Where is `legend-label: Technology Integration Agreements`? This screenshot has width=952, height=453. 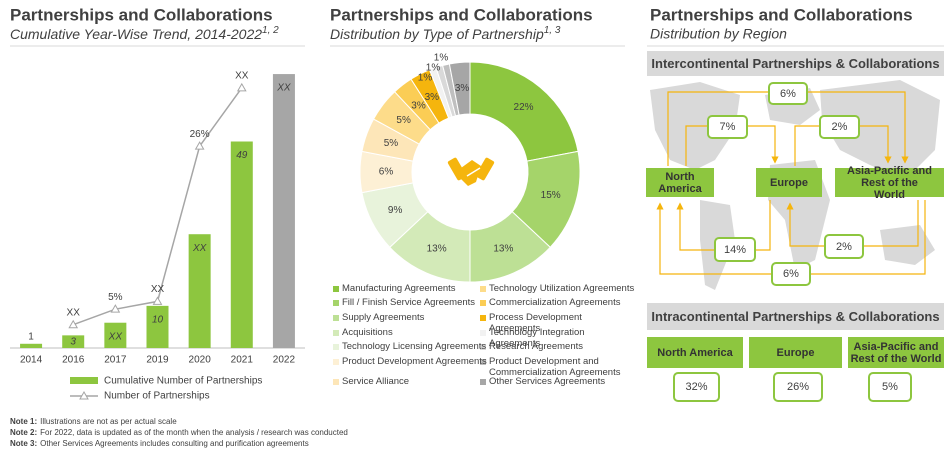 legend-label: Technology Integration Agreements is located at coordinates (537, 338).